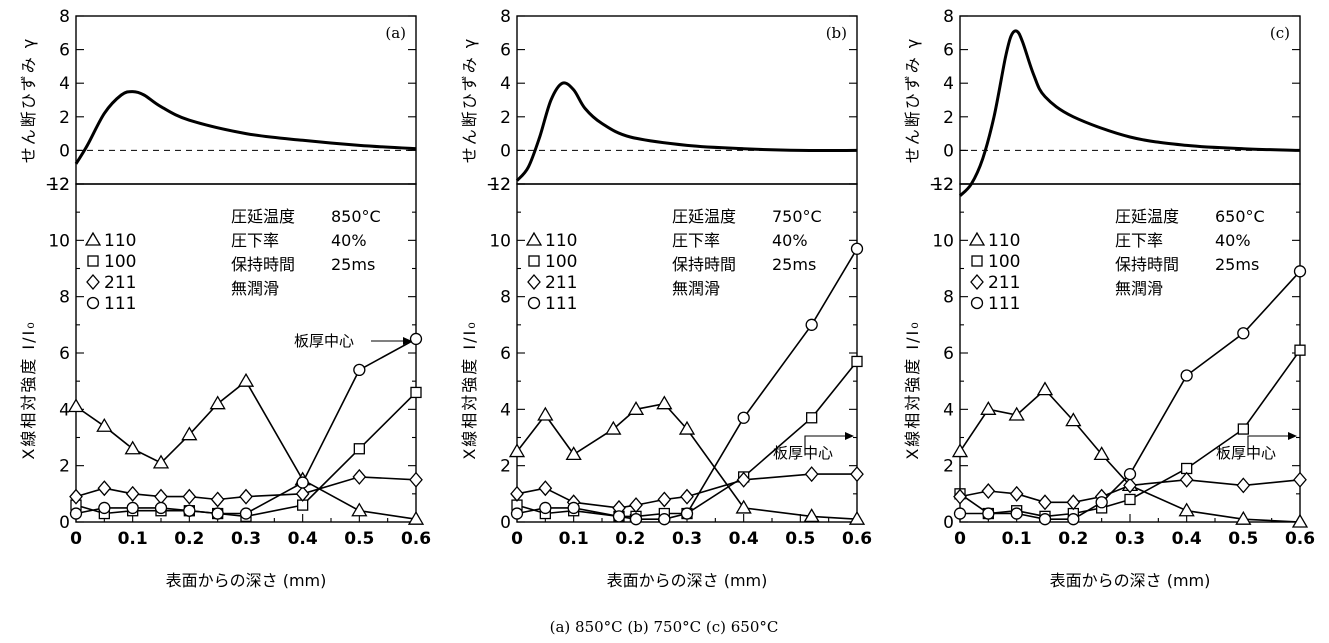 The image size is (1329, 643). What do you see at coordinates (948, 467) in the screenshot?
I see `bottom-ytick-label: 2` at bounding box center [948, 467].